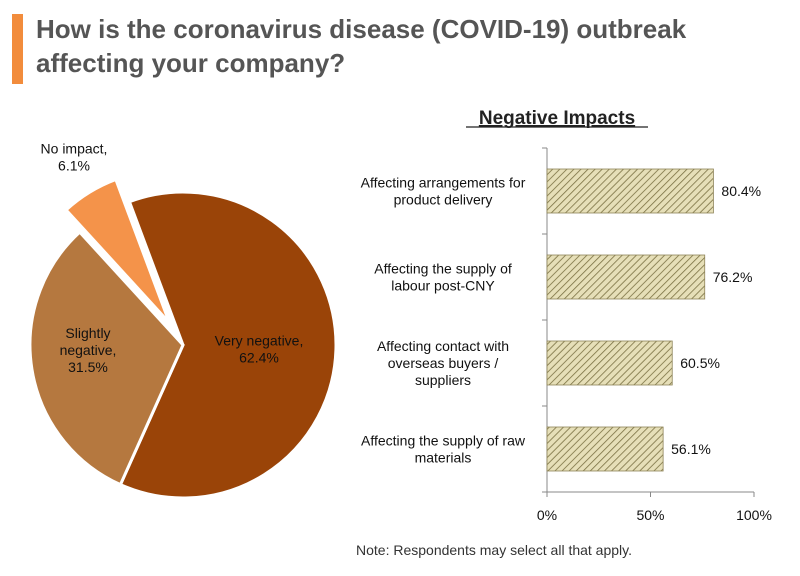 This screenshot has height=576, width=800. Describe the element at coordinates (259, 349) in the screenshot. I see `pie-slice-label-0: Very negative, 62.4%` at that location.